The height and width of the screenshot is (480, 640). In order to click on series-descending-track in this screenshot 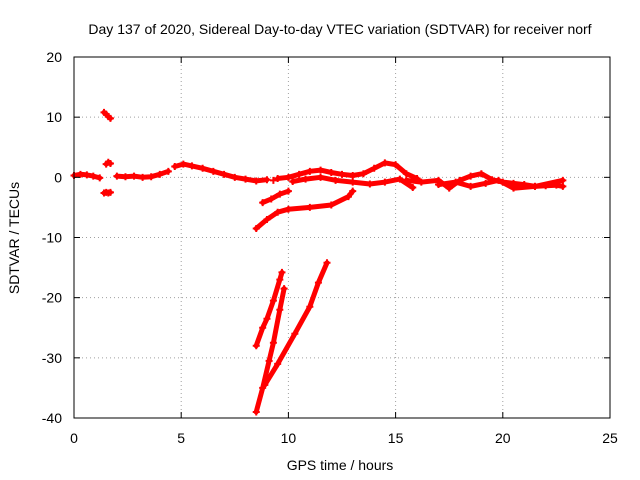, I will do `click(275, 197)`.